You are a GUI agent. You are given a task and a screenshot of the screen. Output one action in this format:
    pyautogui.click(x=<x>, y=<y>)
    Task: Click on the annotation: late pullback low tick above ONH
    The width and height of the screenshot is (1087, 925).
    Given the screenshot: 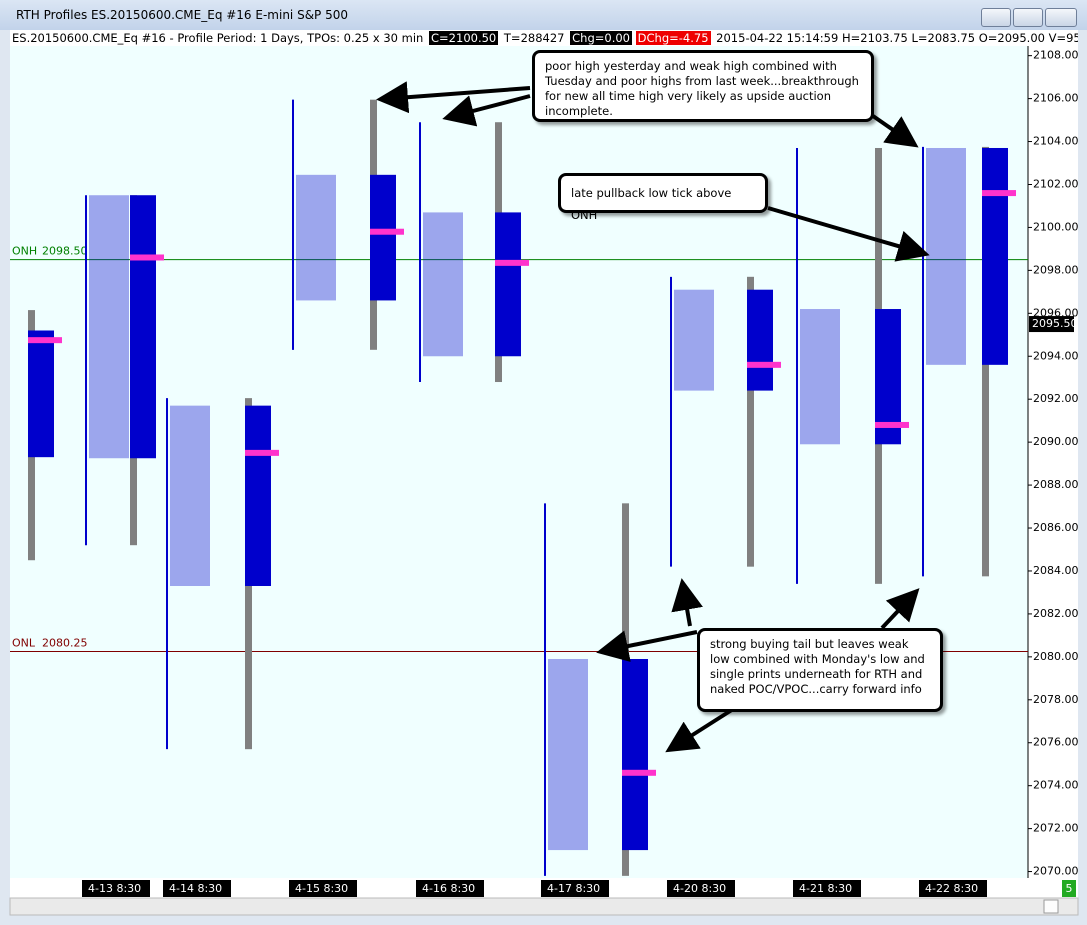 What is the action you would take?
    pyautogui.click(x=663, y=197)
    